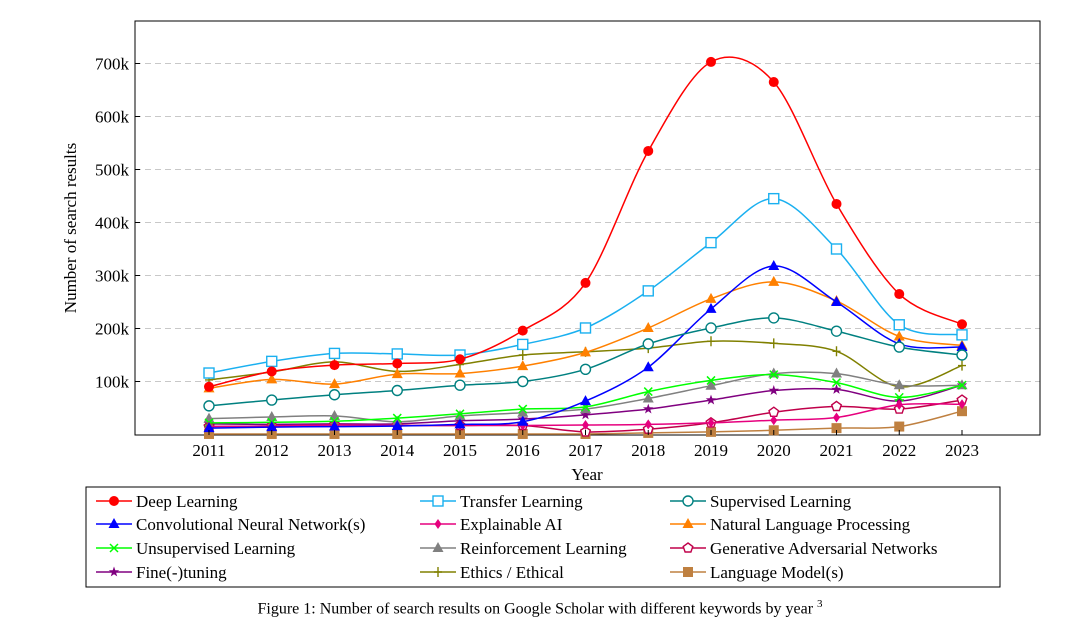 This screenshot has height=633, width=1080. I want to click on y-tick-label: 700k, so click(112, 64).